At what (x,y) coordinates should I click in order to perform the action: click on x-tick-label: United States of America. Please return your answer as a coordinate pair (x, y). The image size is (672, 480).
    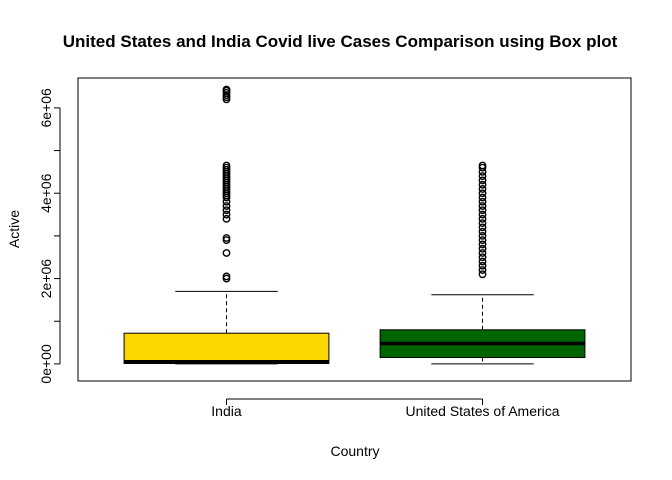
    Looking at the image, I should click on (482, 411).